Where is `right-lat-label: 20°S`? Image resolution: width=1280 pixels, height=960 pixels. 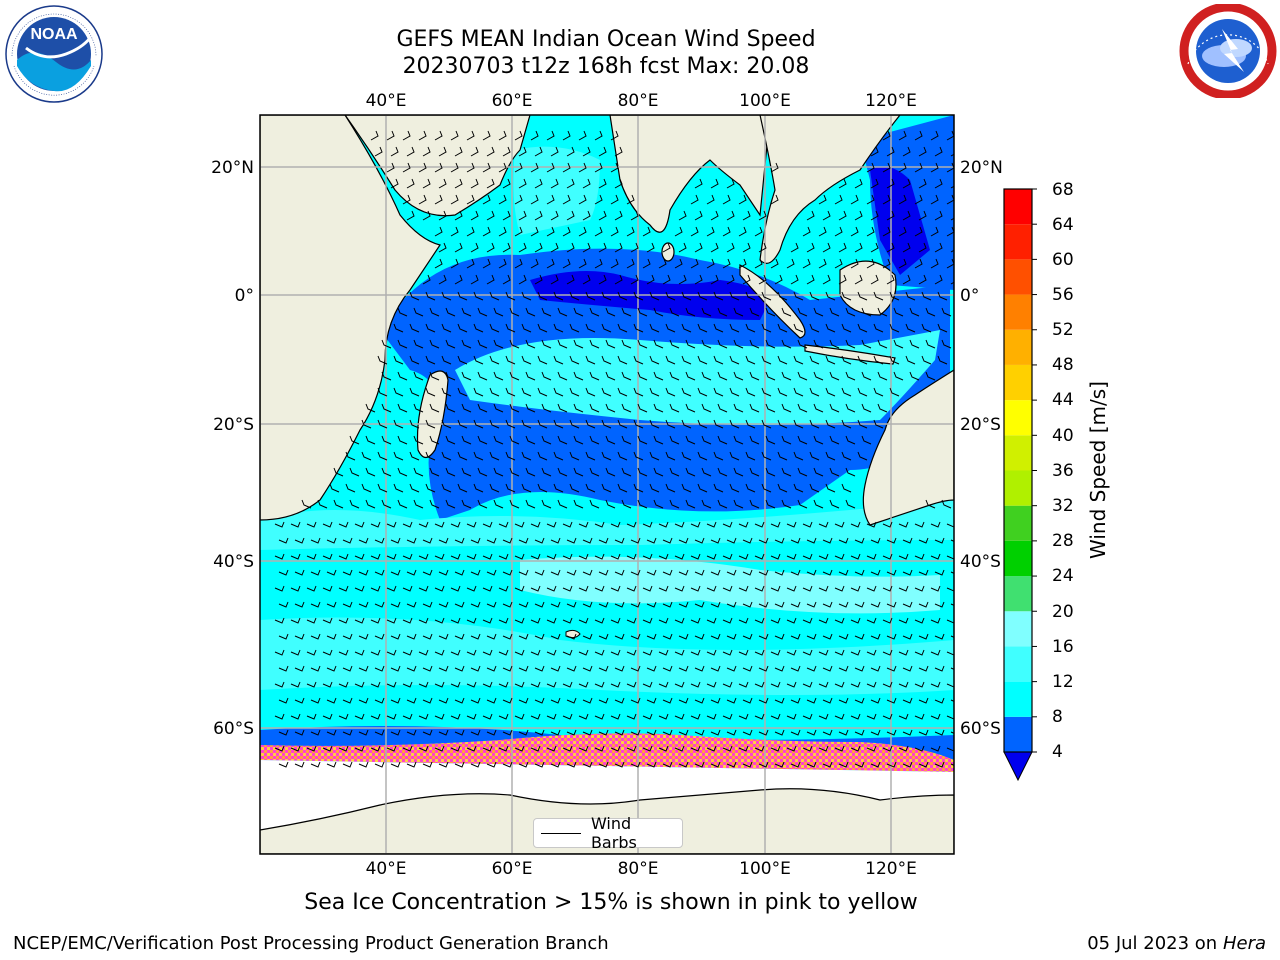
right-lat-label: 20°S is located at coordinates (980, 425).